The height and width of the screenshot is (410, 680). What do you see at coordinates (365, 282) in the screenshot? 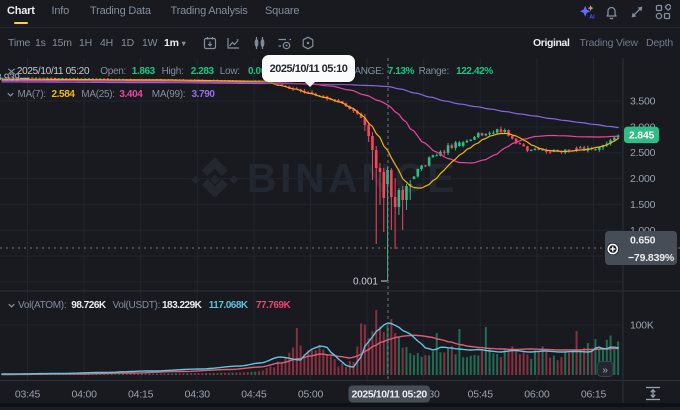
I see `svg-text: 0.001` at bounding box center [365, 282].